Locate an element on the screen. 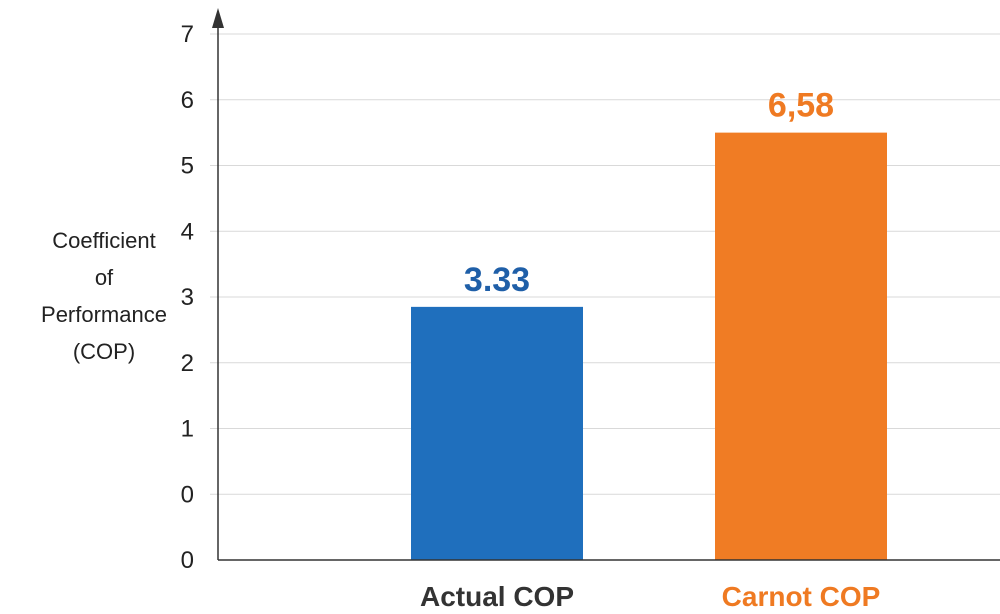 This screenshot has width=1000, height=614. category-label: Actual COP is located at coordinates (497, 596).